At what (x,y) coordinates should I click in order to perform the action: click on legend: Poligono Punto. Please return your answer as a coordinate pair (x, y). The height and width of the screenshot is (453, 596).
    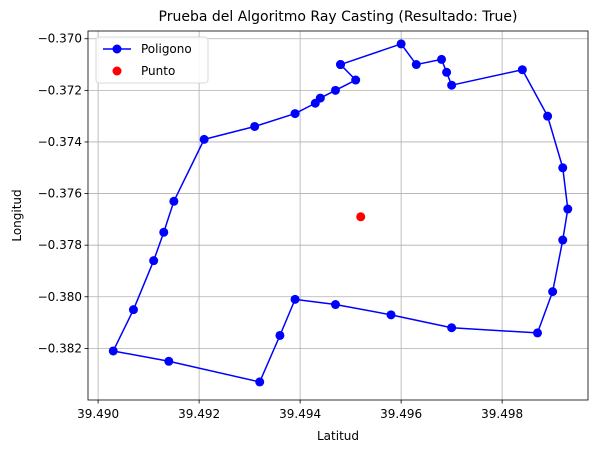
    Looking at the image, I should click on (152, 60).